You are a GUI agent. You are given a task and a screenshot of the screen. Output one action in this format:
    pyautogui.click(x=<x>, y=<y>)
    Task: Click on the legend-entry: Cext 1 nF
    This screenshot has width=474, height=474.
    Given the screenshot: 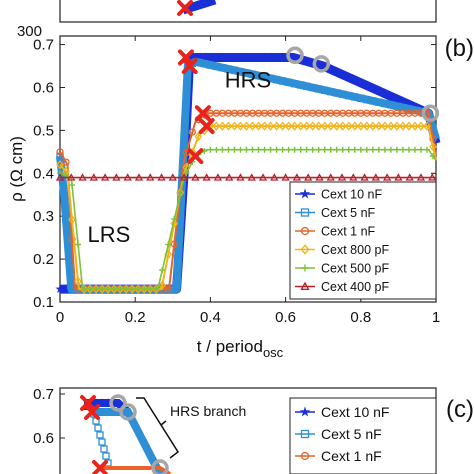 What is the action you would take?
    pyautogui.click(x=348, y=232)
    